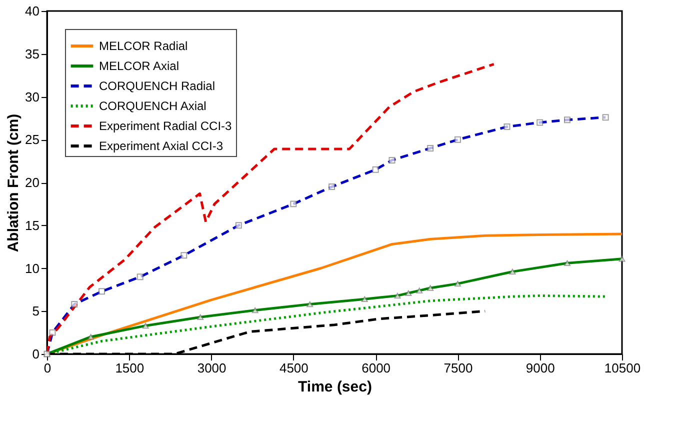 The image size is (688, 433). What do you see at coordinates (32, 140) in the screenshot?
I see `y-tick-label: 25` at bounding box center [32, 140].